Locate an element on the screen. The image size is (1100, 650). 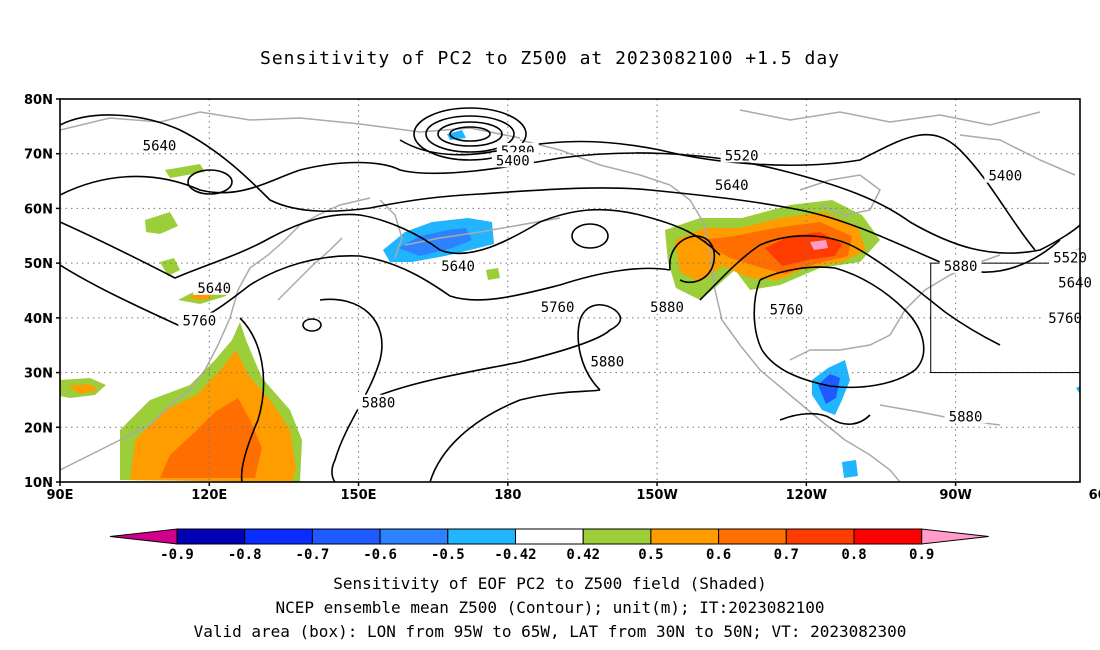
lat-tick-label: 80N is located at coordinates (38, 100).